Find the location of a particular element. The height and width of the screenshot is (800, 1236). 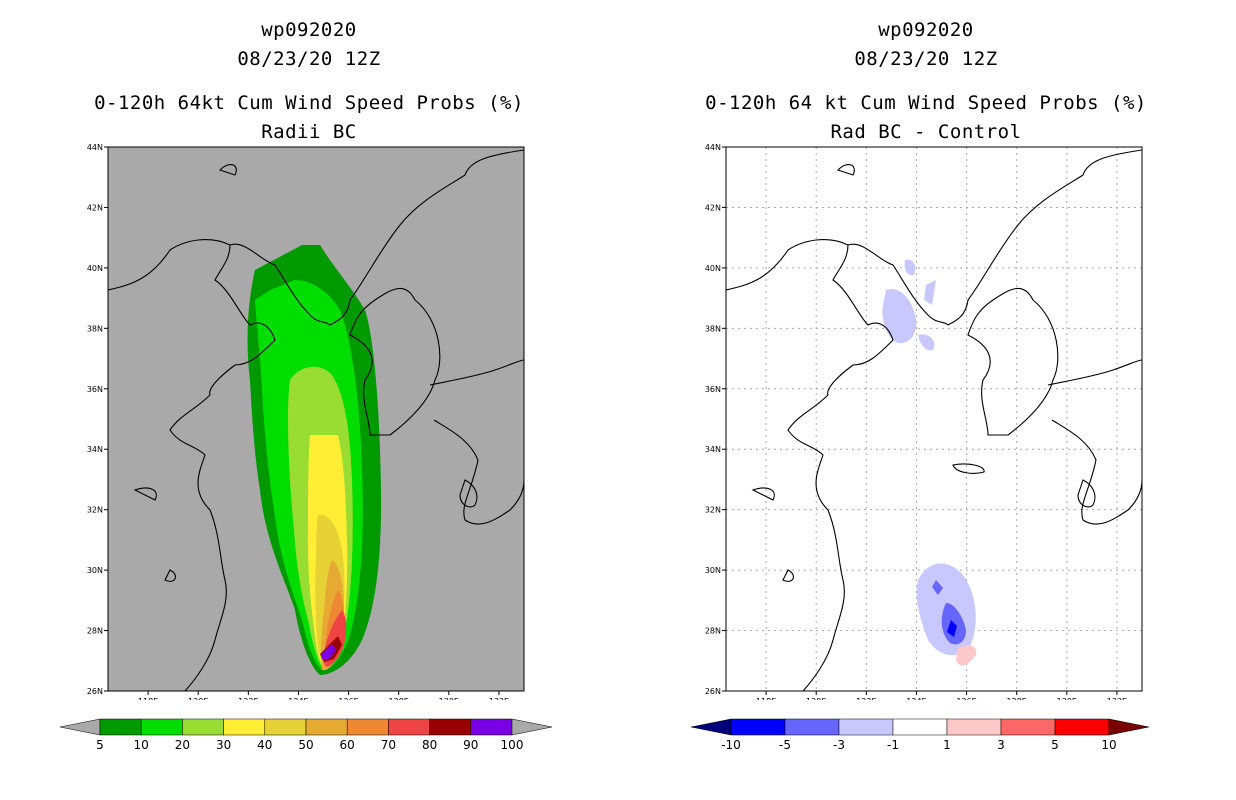

left-colorbar: 5 10 20 30 40 50 60 70 80 90 100 is located at coordinates (306, 735).